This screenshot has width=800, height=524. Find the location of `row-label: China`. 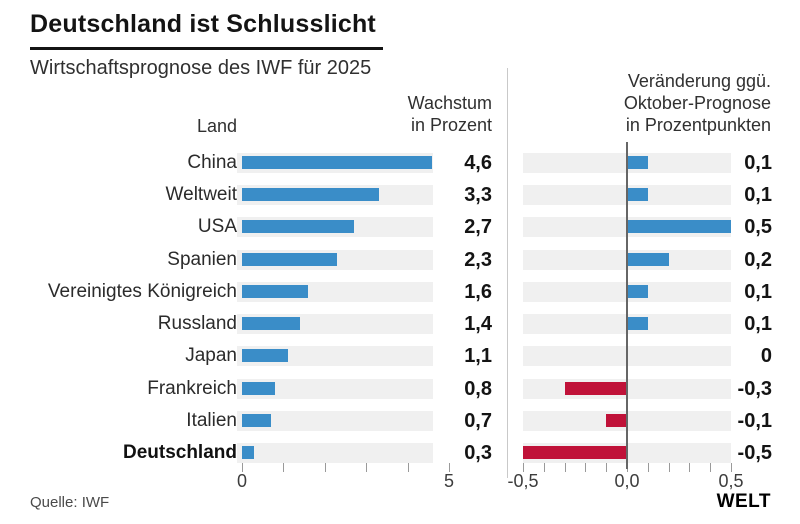

row-label: China is located at coordinates (212, 162).